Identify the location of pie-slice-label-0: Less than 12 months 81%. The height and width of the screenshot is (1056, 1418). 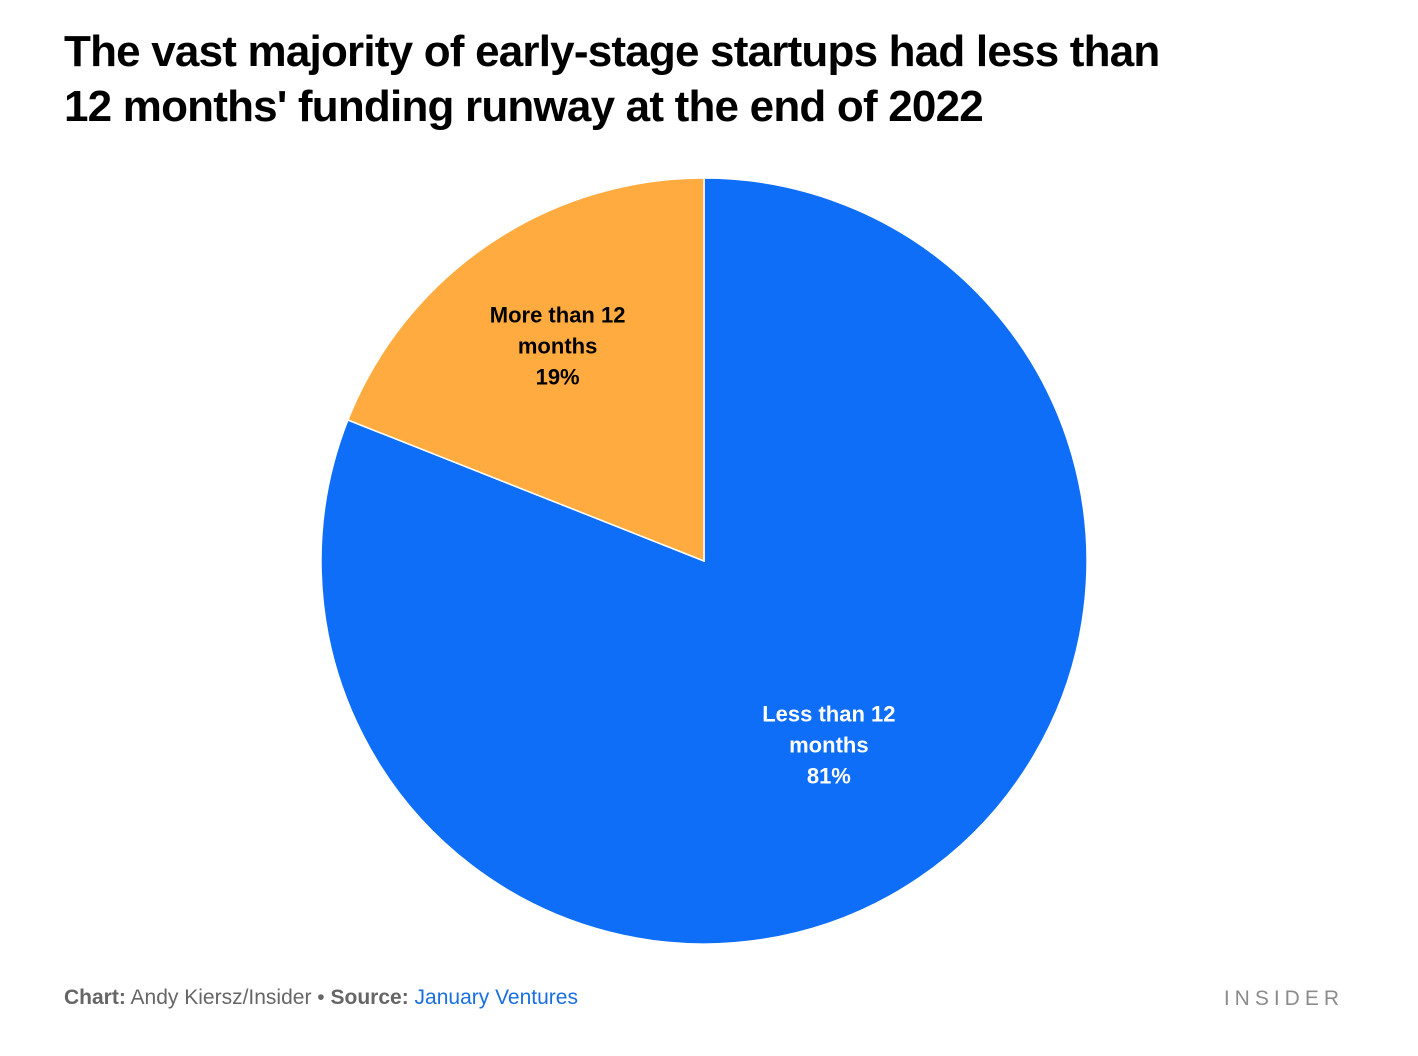
(828, 745).